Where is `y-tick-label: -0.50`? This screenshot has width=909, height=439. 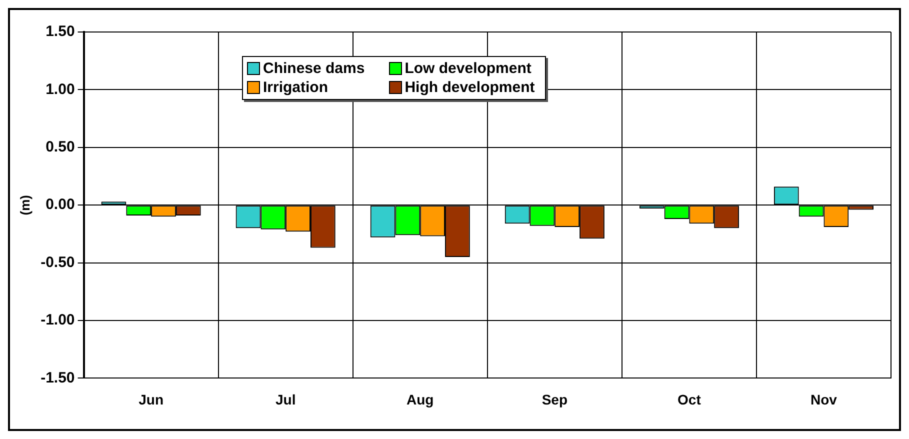 y-tick-label: -0.50 is located at coordinates (57, 262).